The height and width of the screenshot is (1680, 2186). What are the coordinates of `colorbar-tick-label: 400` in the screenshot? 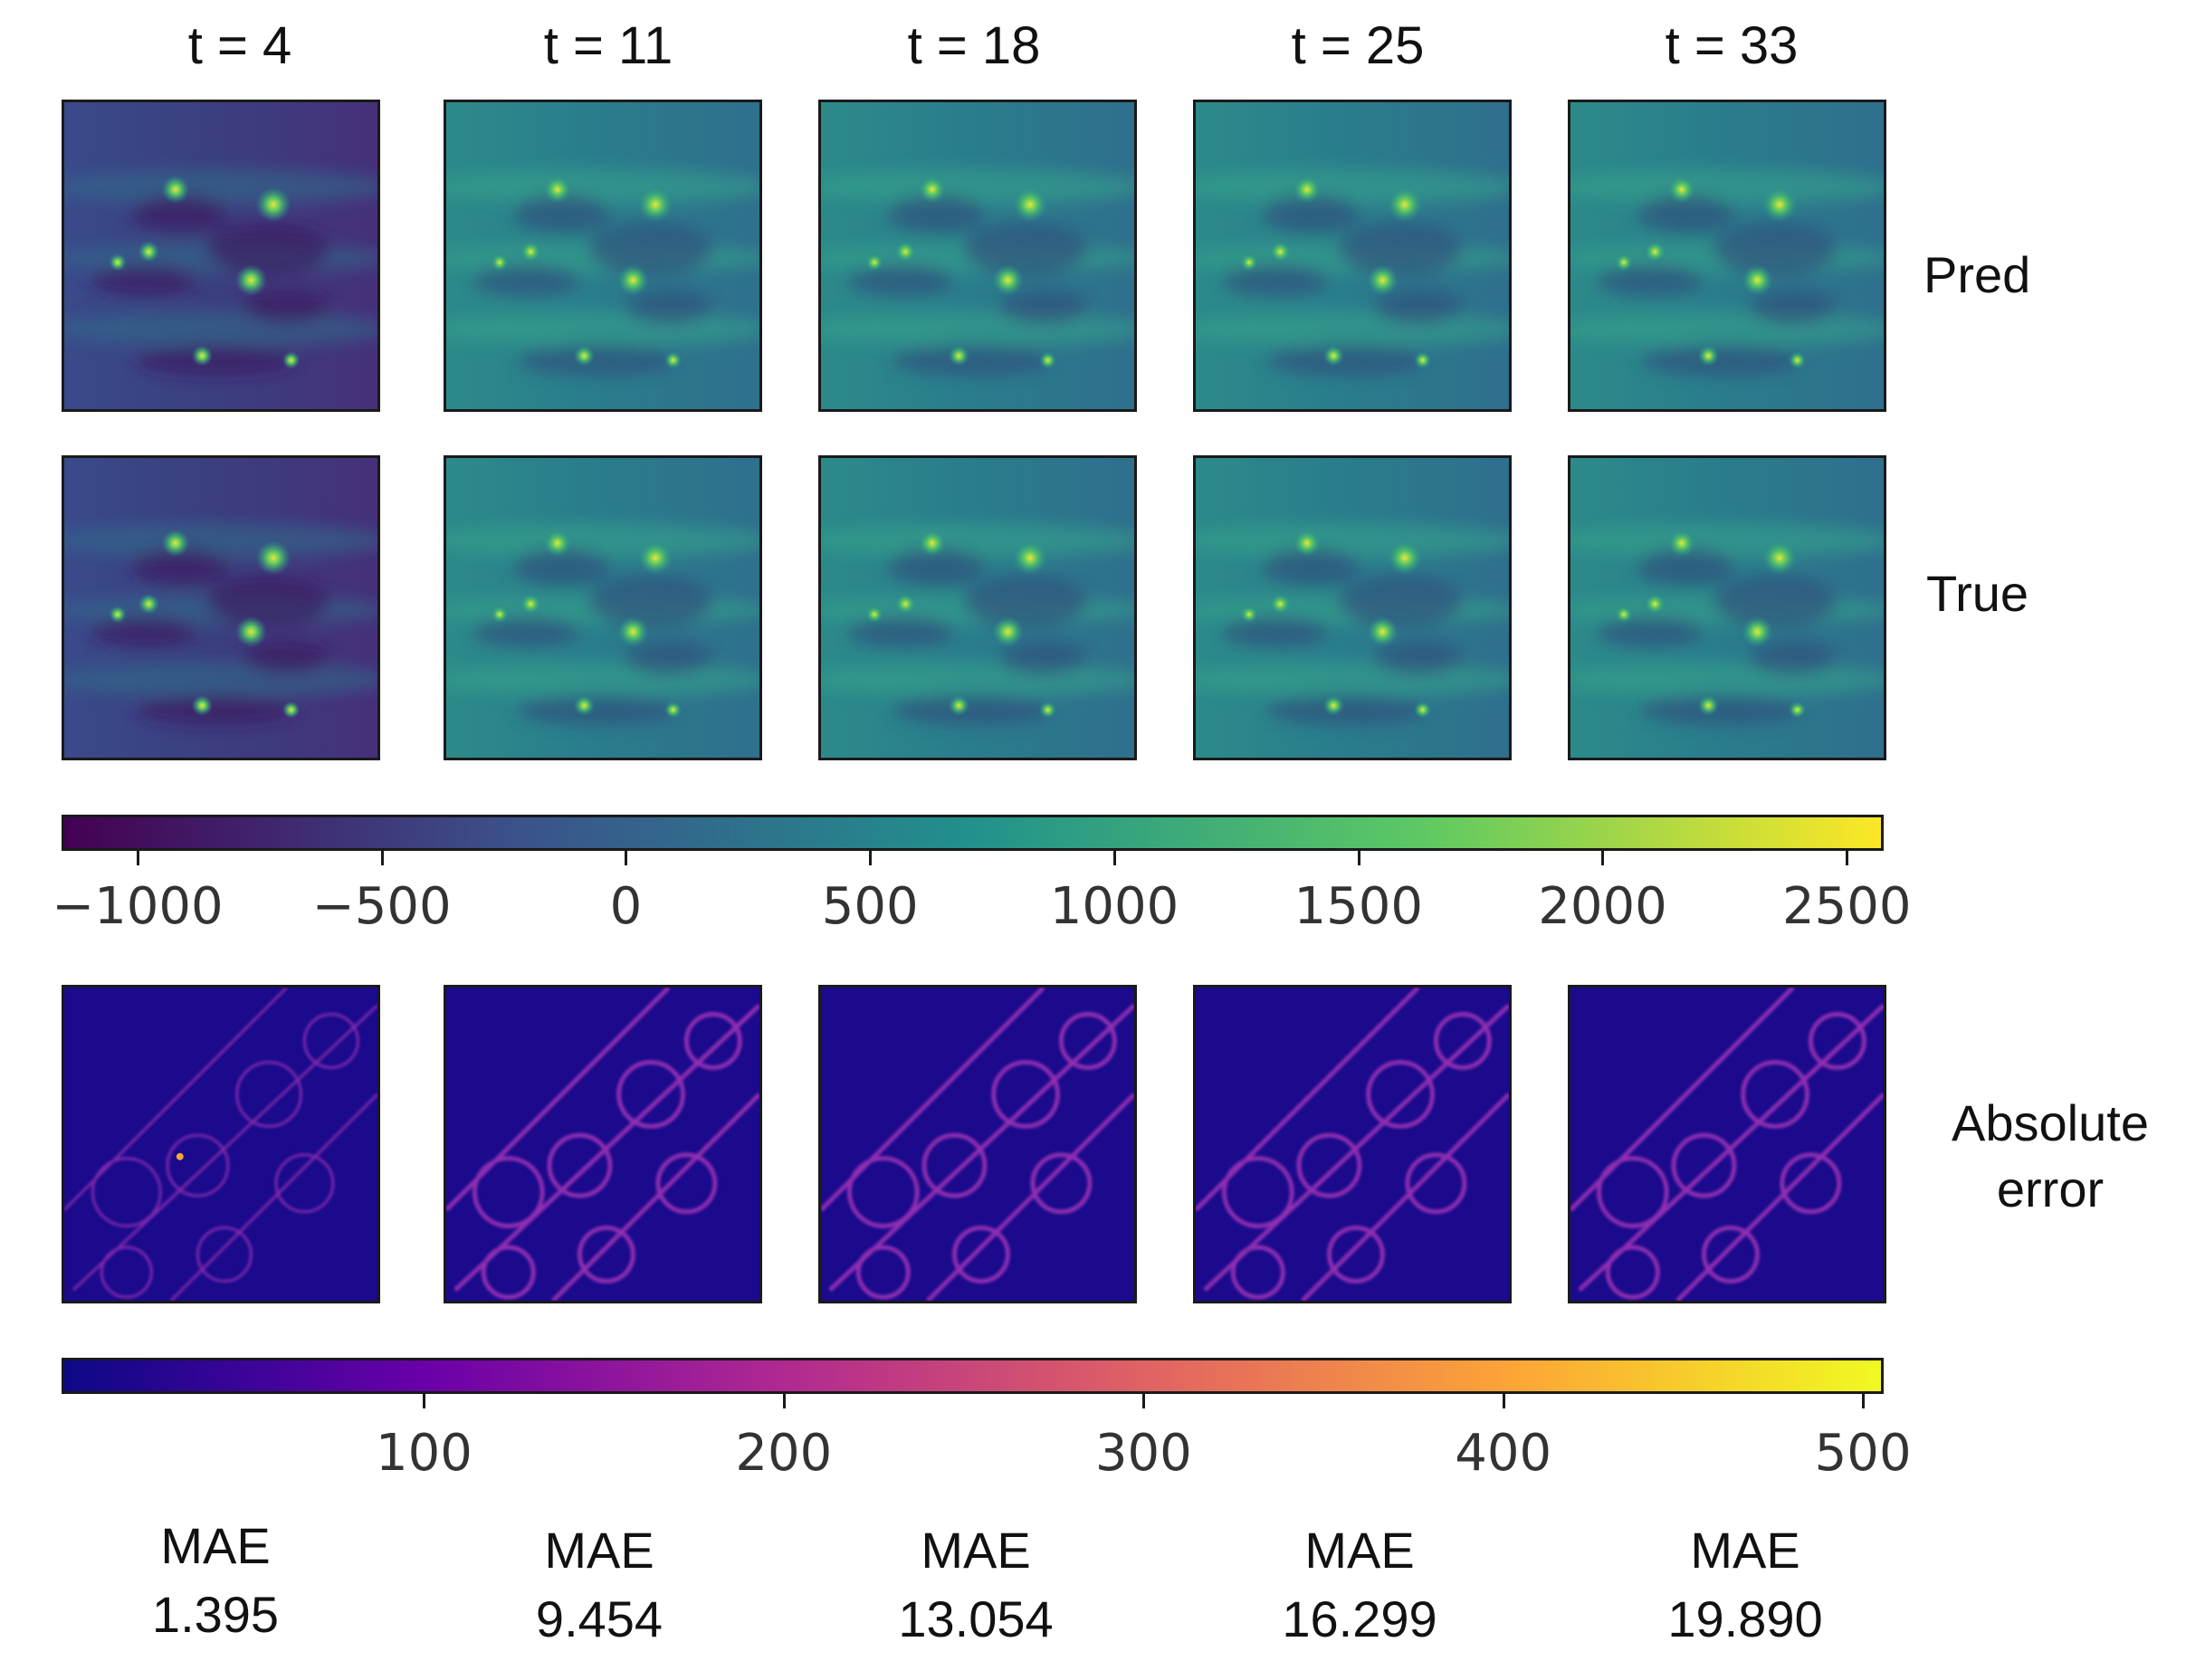 It's located at (1503, 1453).